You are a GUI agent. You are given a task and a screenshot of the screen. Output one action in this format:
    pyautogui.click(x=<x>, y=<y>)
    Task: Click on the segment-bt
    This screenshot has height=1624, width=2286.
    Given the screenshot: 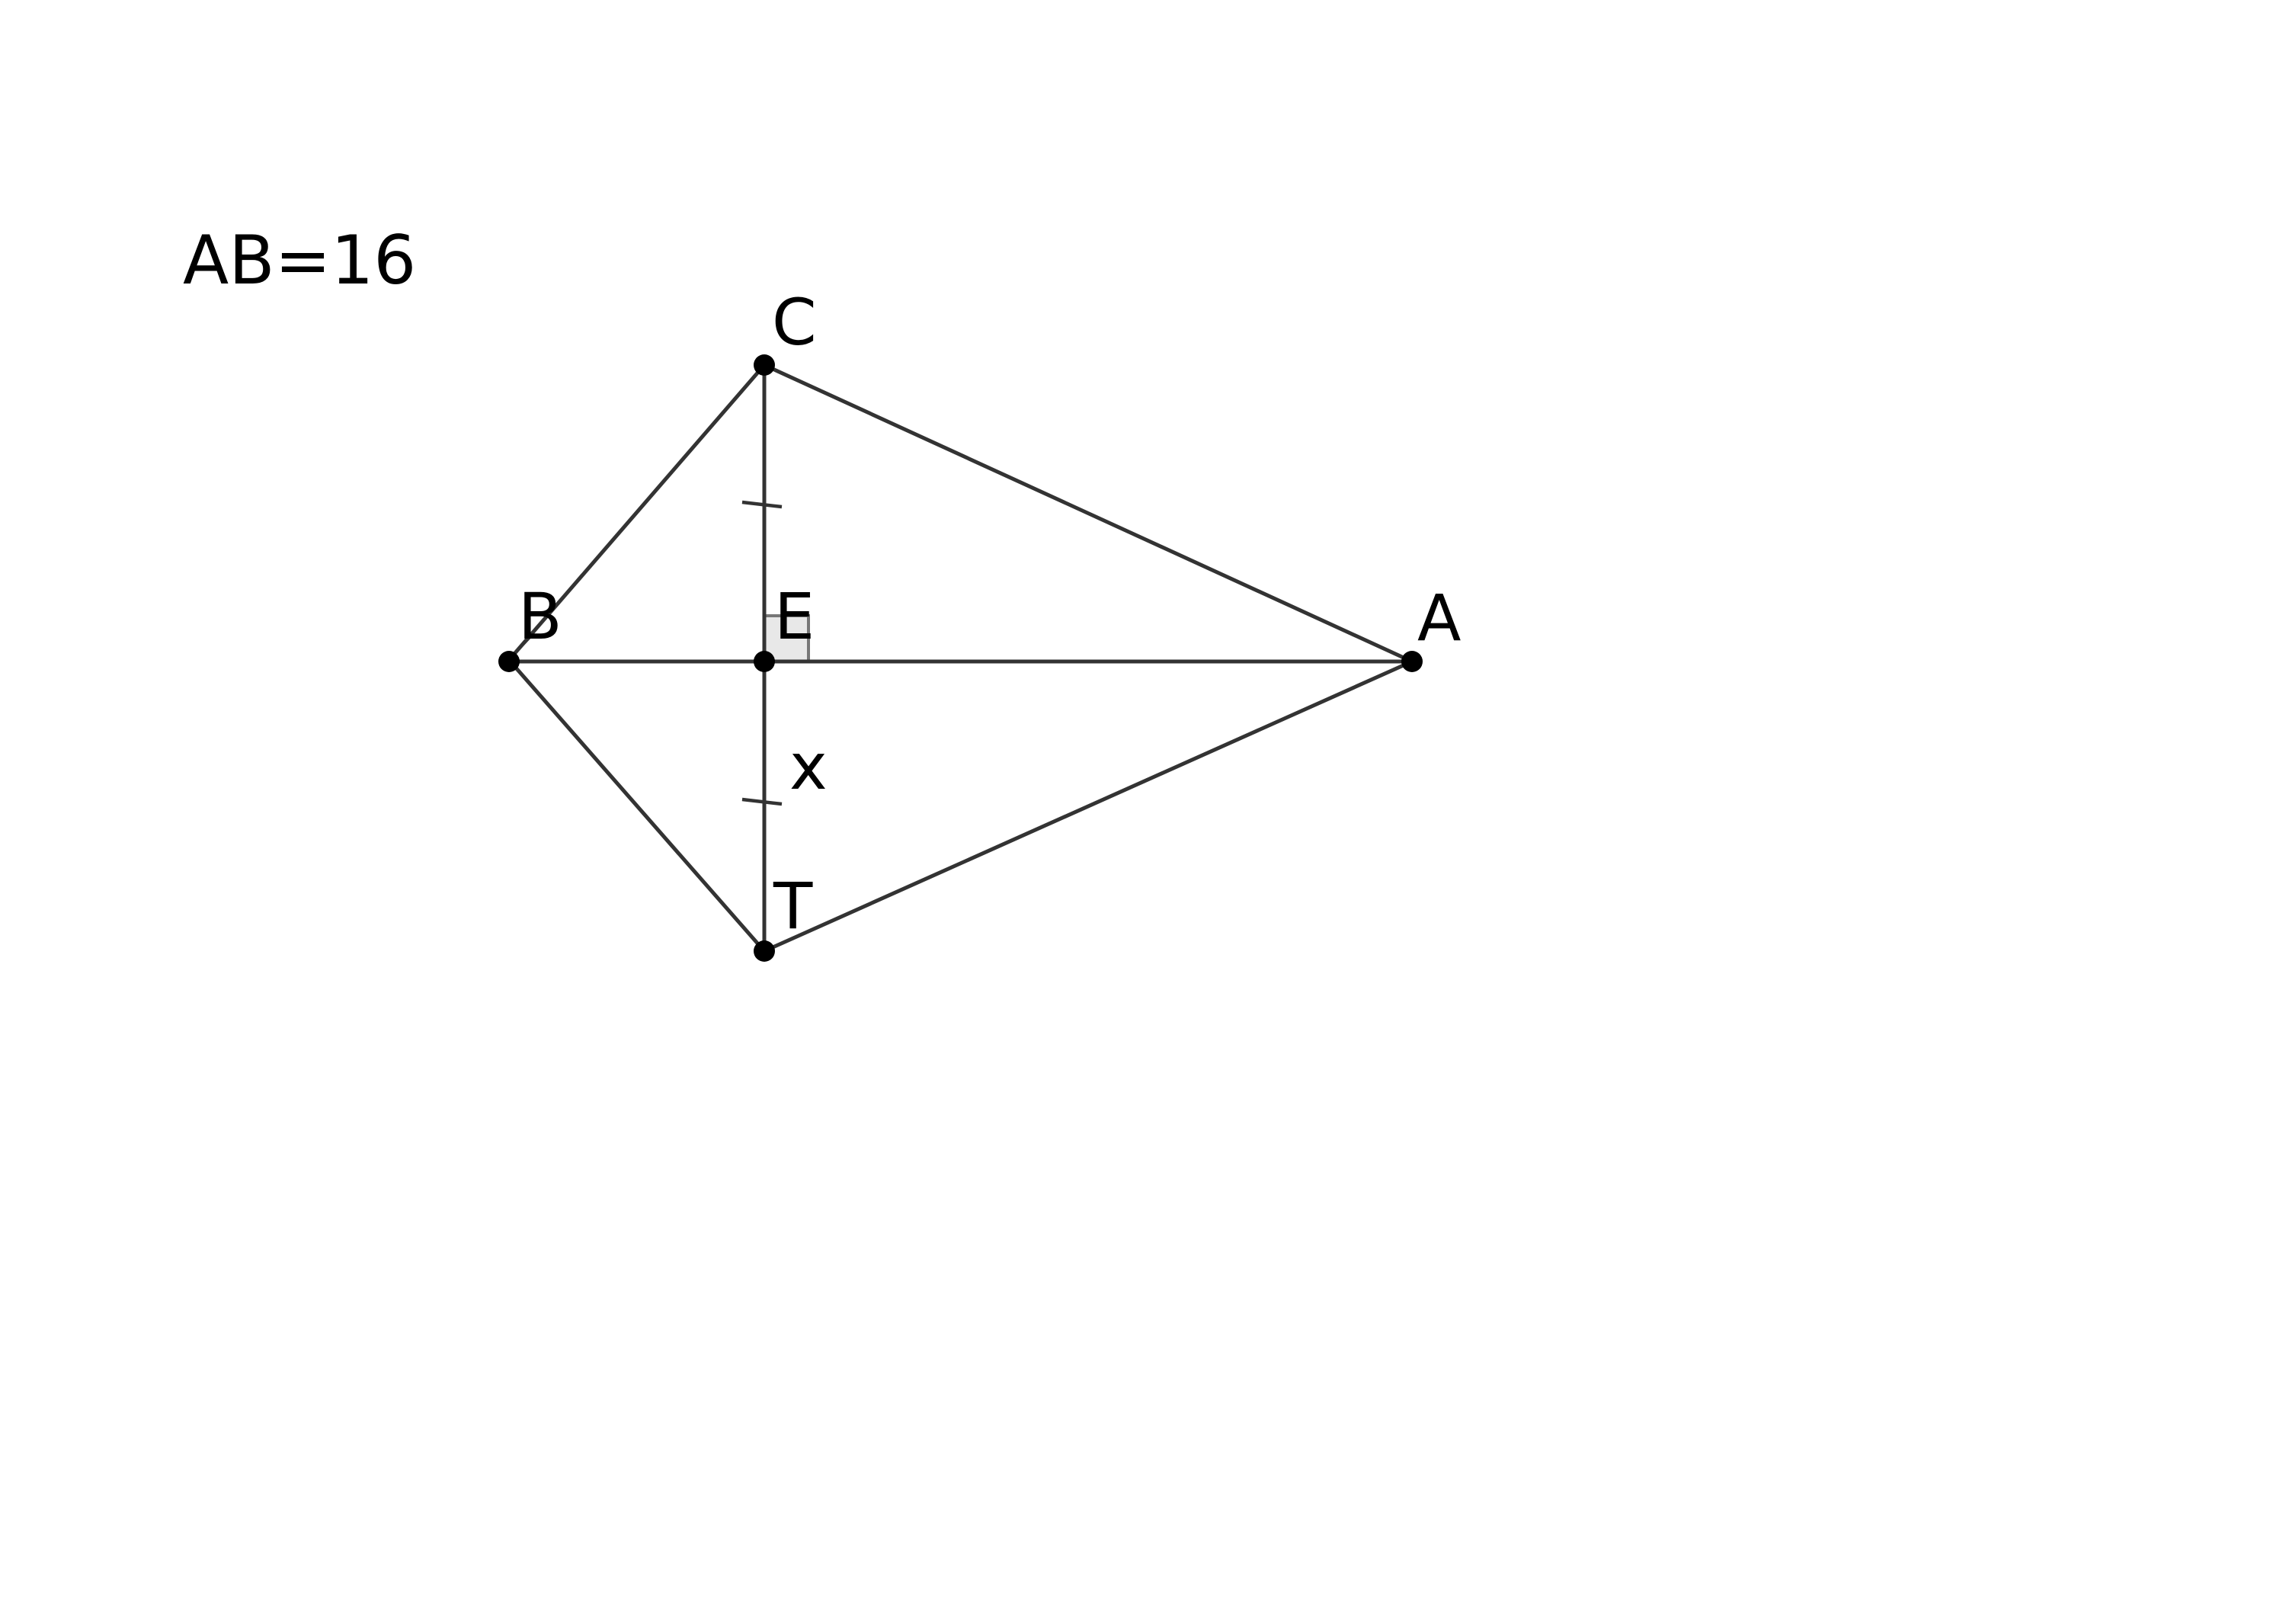 What is the action you would take?
    pyautogui.click(x=636, y=806)
    